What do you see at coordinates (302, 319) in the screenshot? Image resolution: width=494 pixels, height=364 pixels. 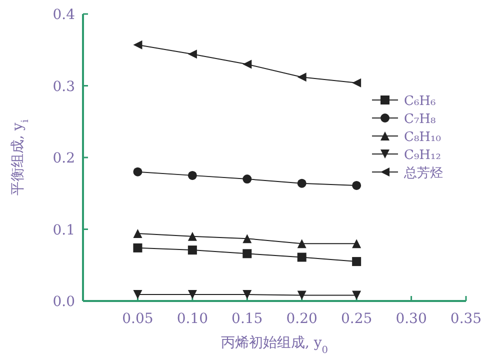 I see `x-tick-label: 0.20` at bounding box center [302, 319].